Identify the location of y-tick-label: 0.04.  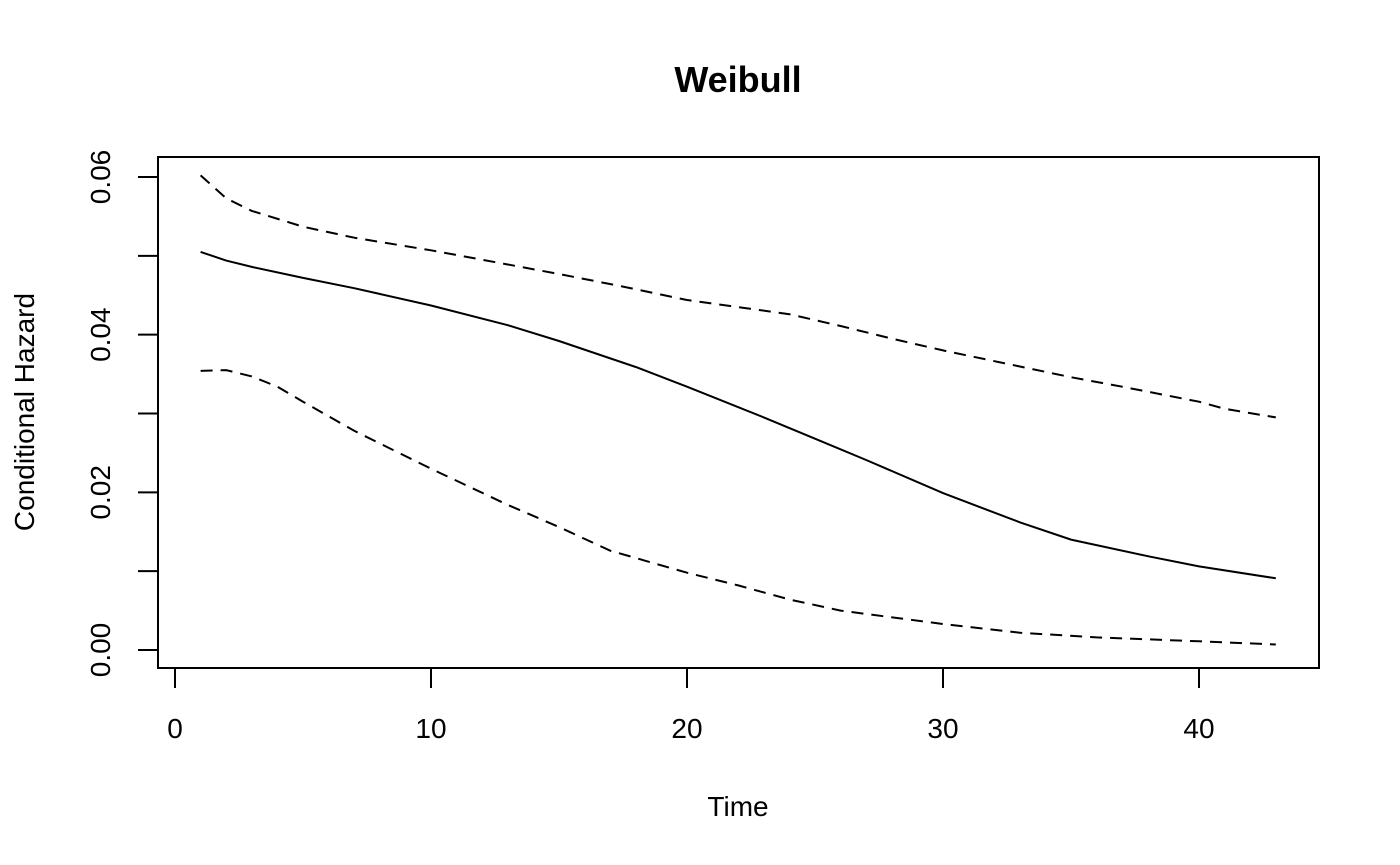
(100, 334).